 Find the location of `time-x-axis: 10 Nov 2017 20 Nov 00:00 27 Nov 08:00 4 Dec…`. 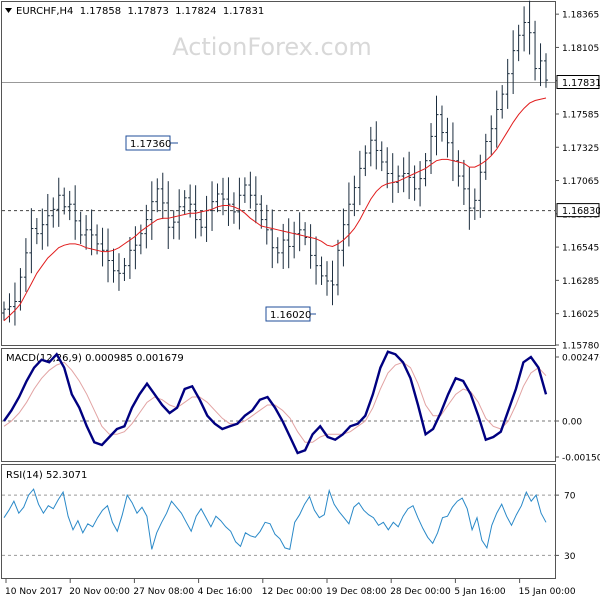

time-x-axis: 10 Nov 2017 20 Nov 00:00 27 Nov 08:00 4 Dec… is located at coordinates (290, 587).